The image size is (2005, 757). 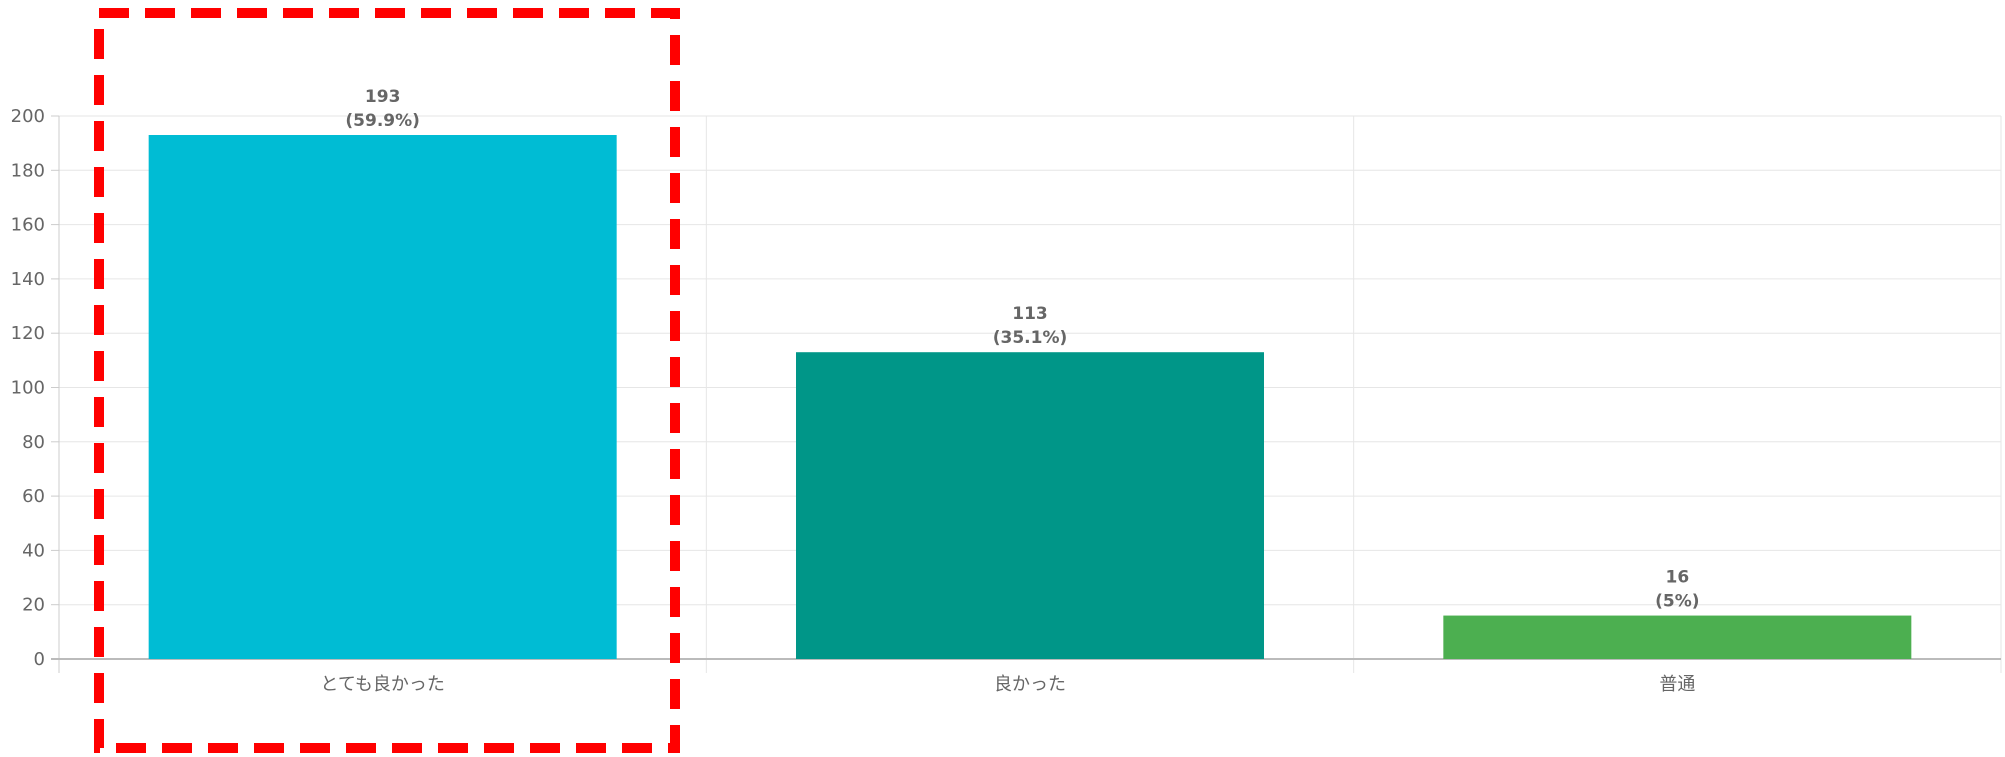 What do you see at coordinates (33, 605) in the screenshot?
I see `y-tick-label: 20` at bounding box center [33, 605].